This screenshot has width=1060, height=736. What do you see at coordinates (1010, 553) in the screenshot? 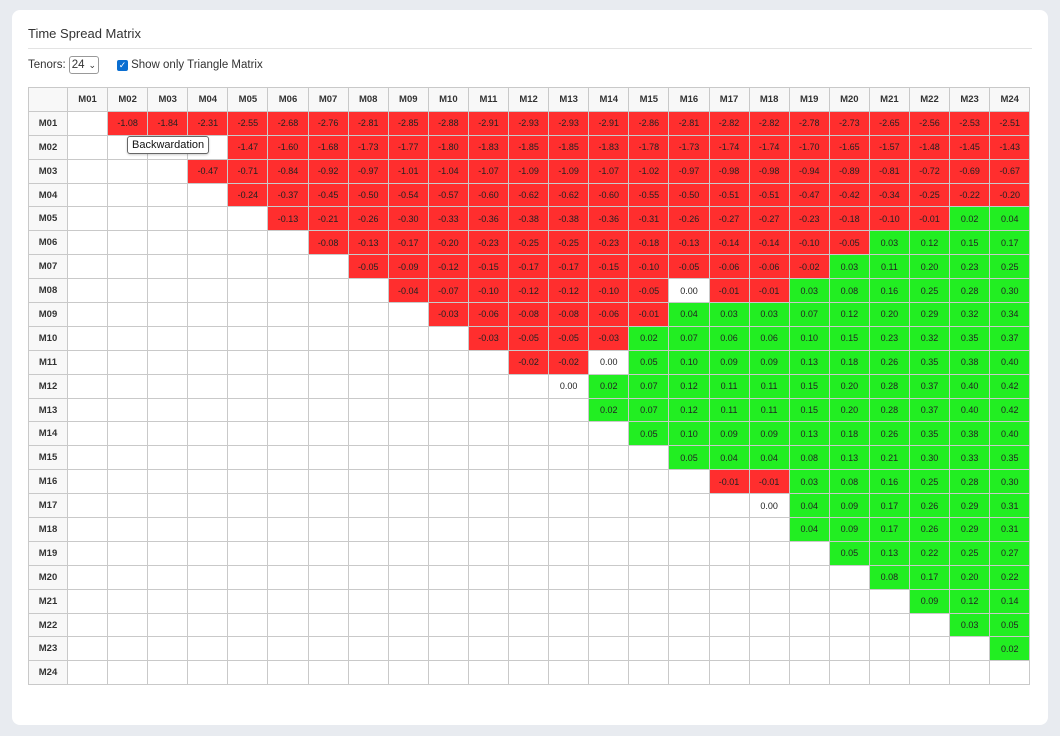
I see `spread-cell: 0.27` at bounding box center [1010, 553].